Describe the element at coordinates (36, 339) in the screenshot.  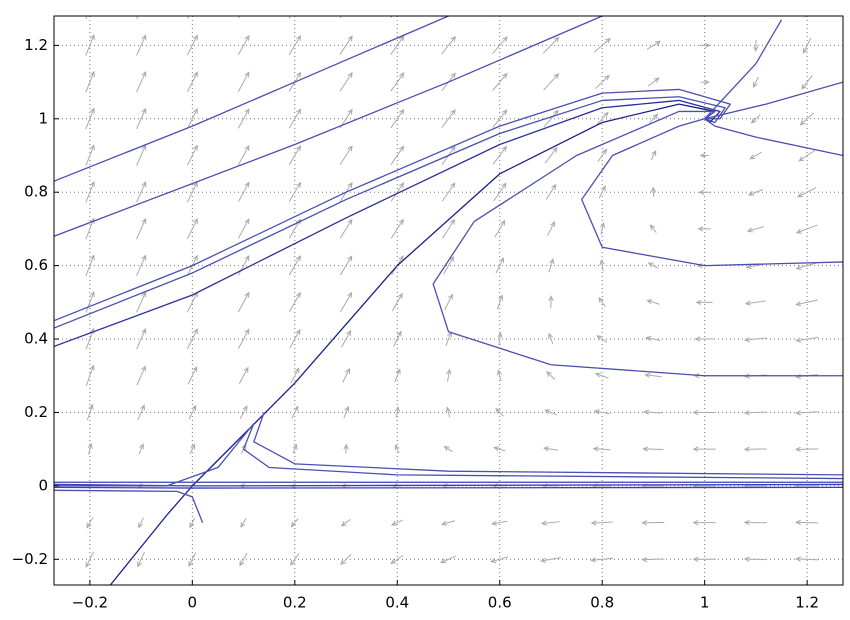
I see `y-tick-label: 0.4` at that location.